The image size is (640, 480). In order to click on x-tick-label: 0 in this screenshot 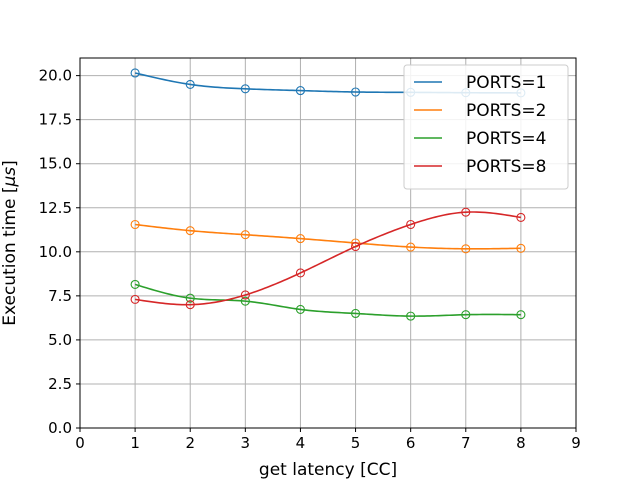, I will do `click(80, 443)`.